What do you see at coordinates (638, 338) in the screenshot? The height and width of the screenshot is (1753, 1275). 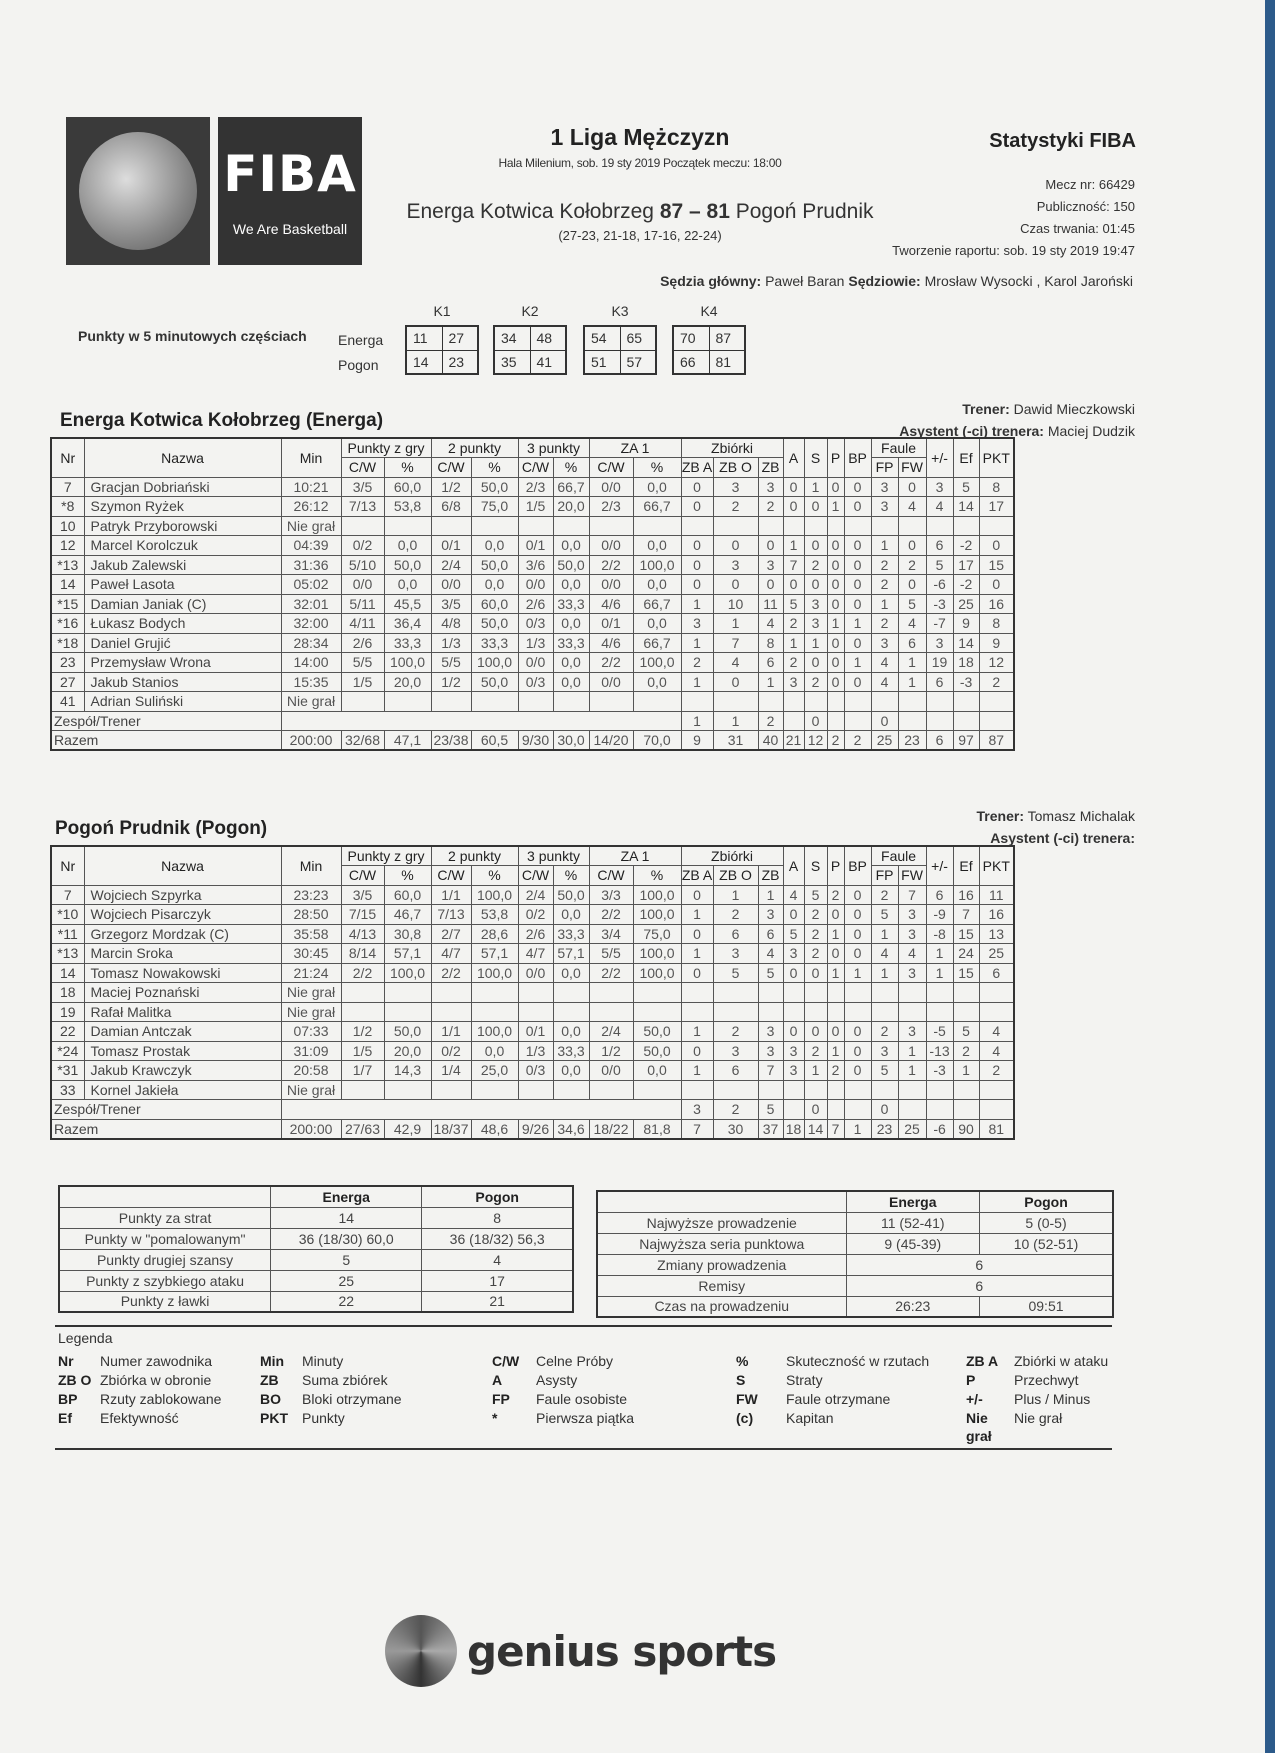 I see `quarter-cell: 65` at bounding box center [638, 338].